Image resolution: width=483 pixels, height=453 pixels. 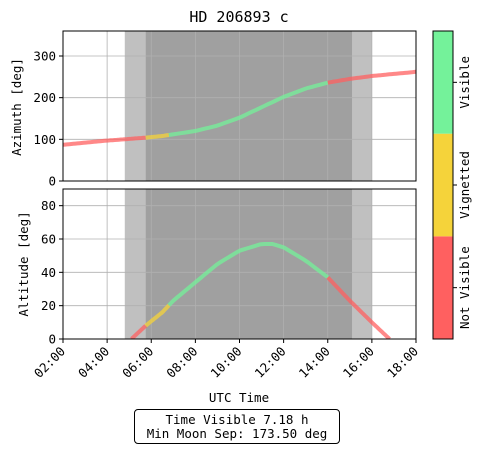 What do you see at coordinates (48, 205) in the screenshot?
I see `y-tick-label: 80` at bounding box center [48, 205].